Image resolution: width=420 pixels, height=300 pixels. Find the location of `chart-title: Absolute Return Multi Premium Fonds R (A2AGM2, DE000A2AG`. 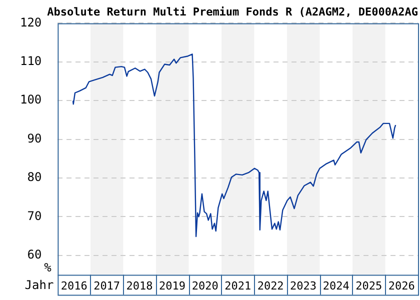

chart-title: Absolute Return Multi Premium Fonds R (A2AGM2, DE000A2AG is located at coordinates (232, 11).